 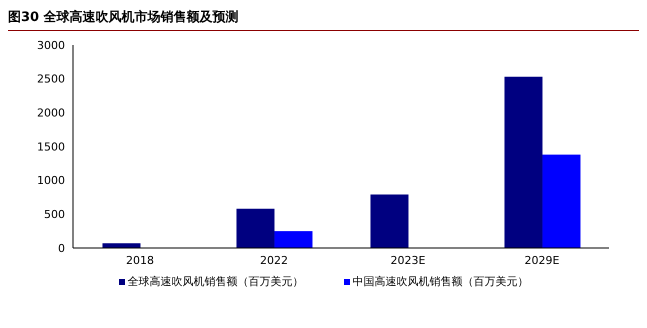 I want to click on x-tick-label: 2023E, so click(x=408, y=260).